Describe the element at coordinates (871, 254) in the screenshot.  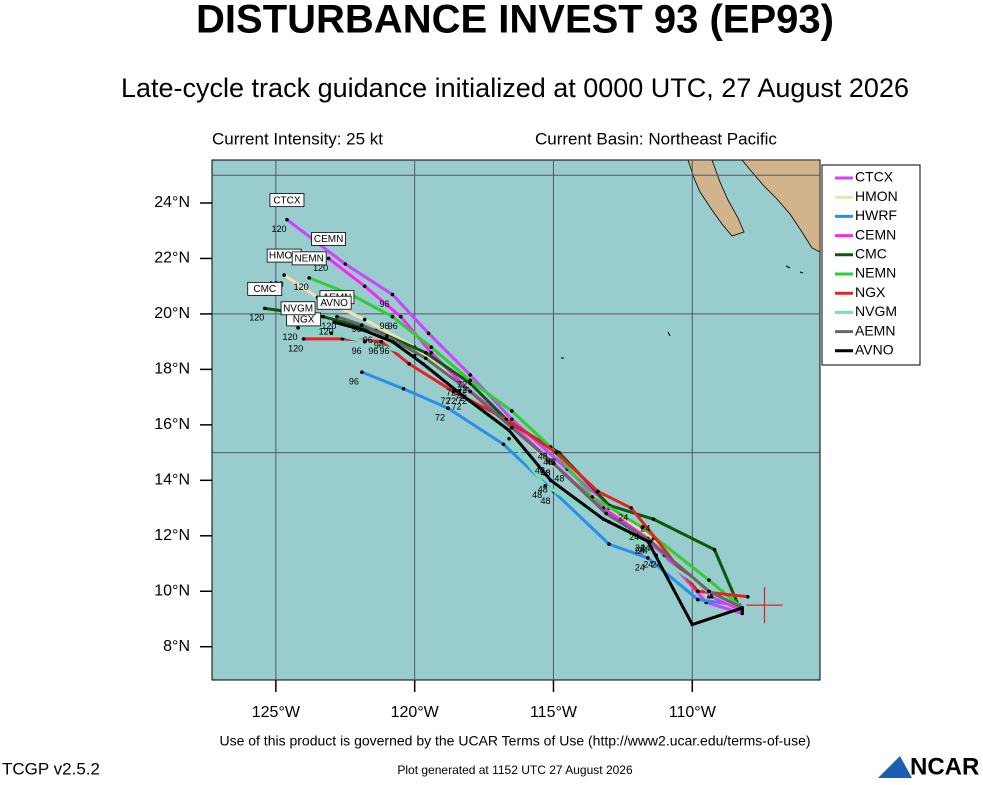
I see `legend-label: CMC` at that location.